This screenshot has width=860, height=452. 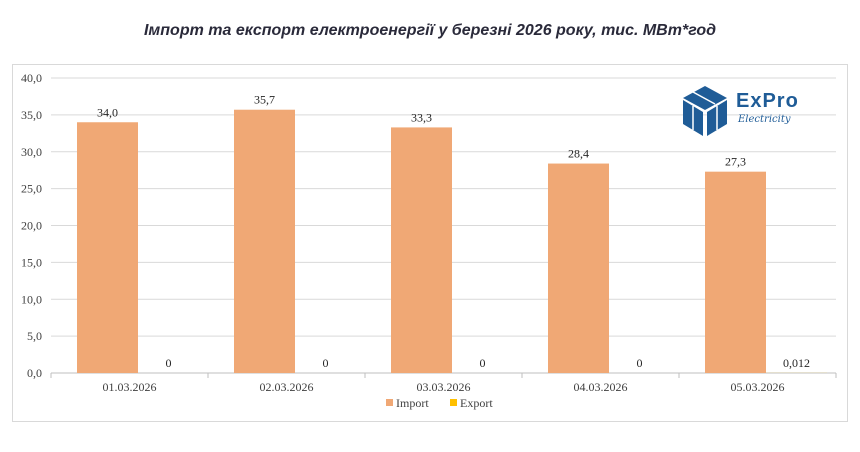 I want to click on import-data-label: 34,0, so click(x=107, y=112).